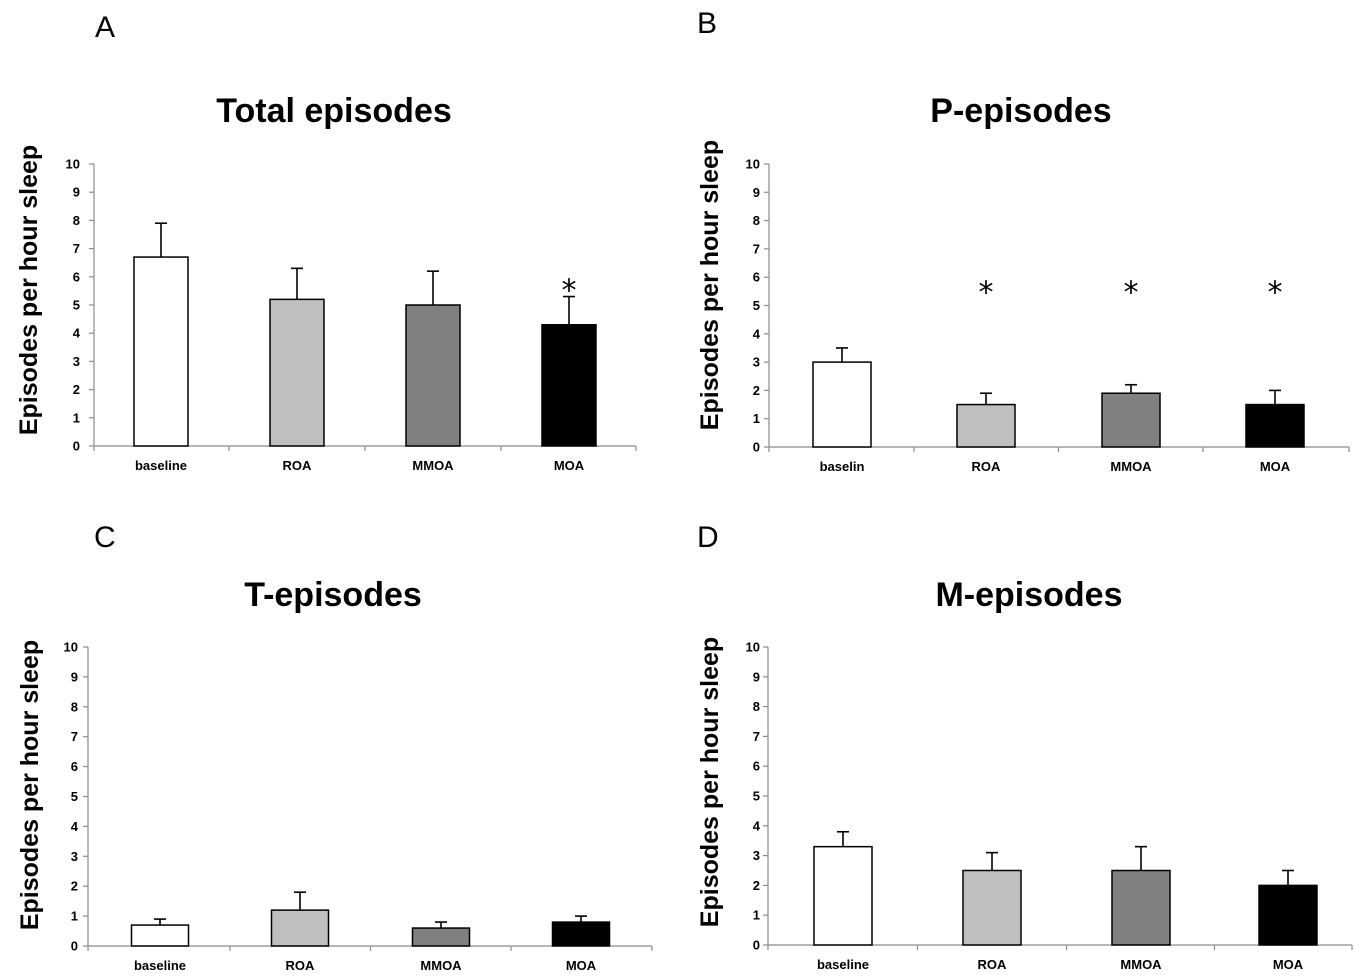  I want to click on panel-letter: C, so click(105, 537).